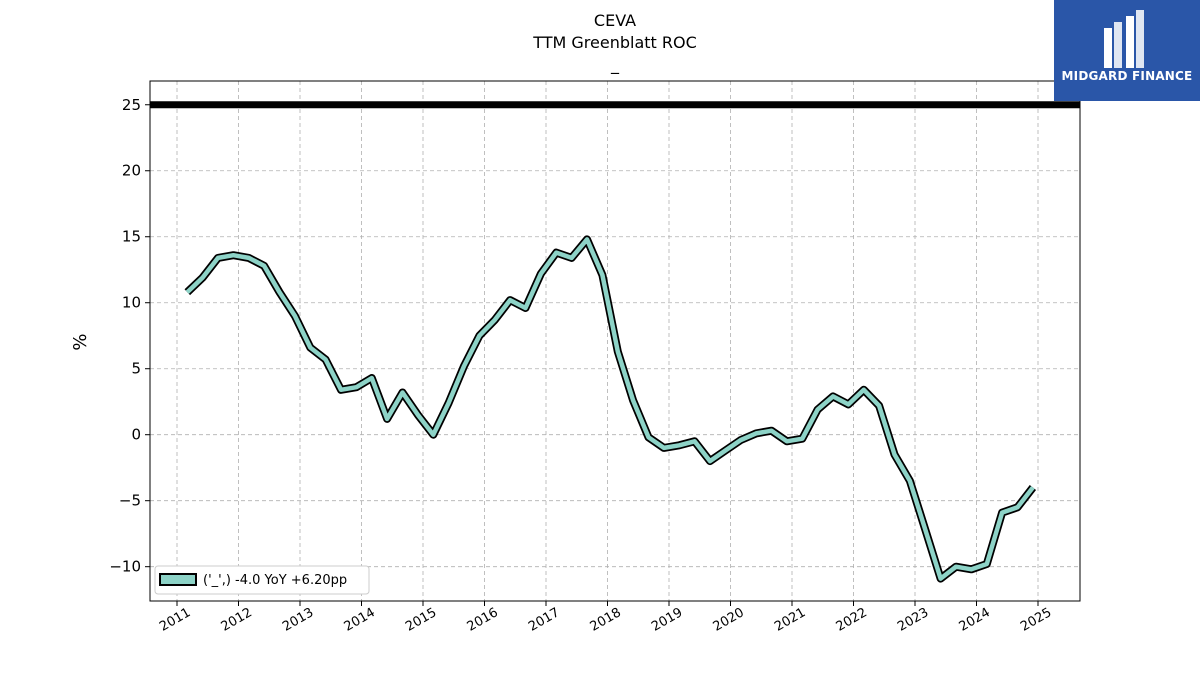  Describe the element at coordinates (913, 620) in the screenshot. I see `x-tick-label: 2023` at that location.